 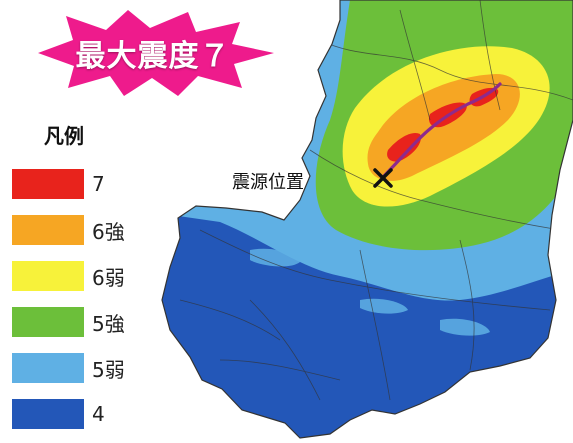 I want to click on legend-item: 6強, so click(x=92, y=230).